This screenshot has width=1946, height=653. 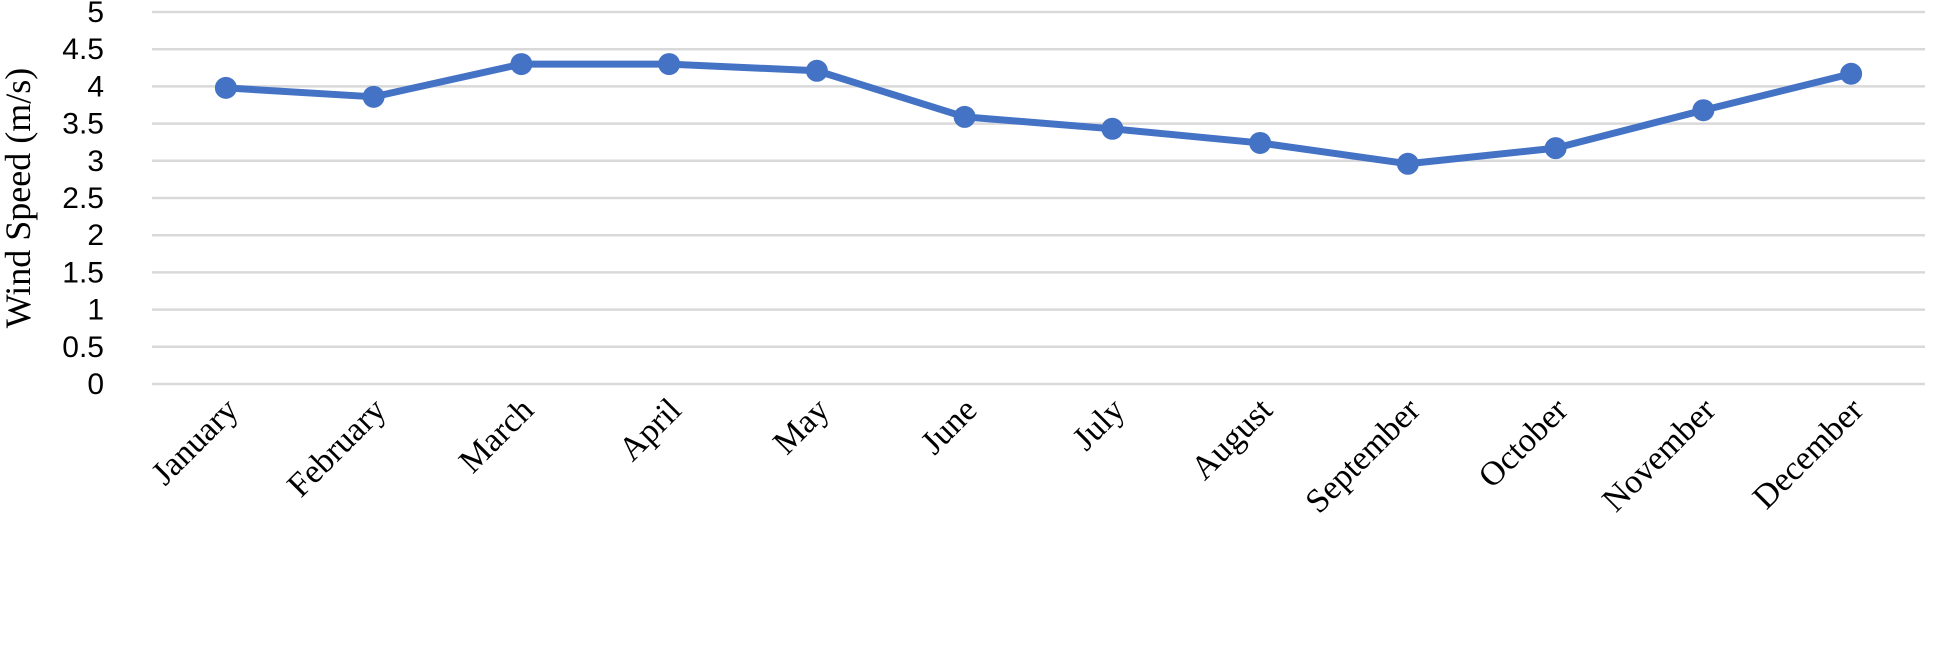 What do you see at coordinates (1363, 455) in the screenshot?
I see `x-tick-label-september: September` at bounding box center [1363, 455].